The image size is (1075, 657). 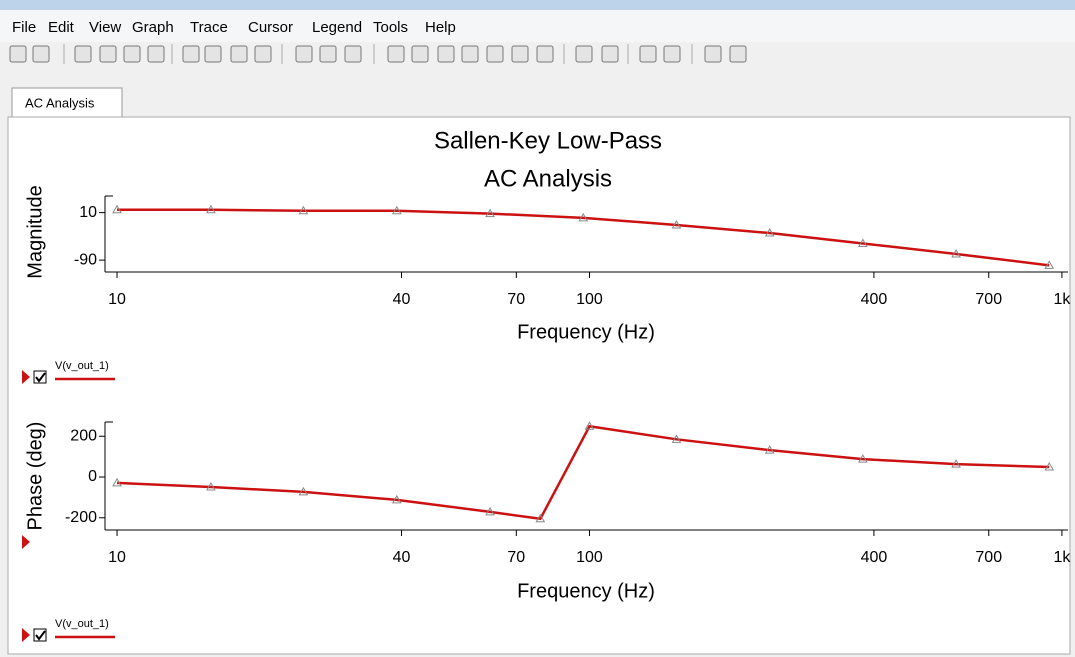 I want to click on chart-title: Sallen-Key Low-Pass, so click(x=548, y=140).